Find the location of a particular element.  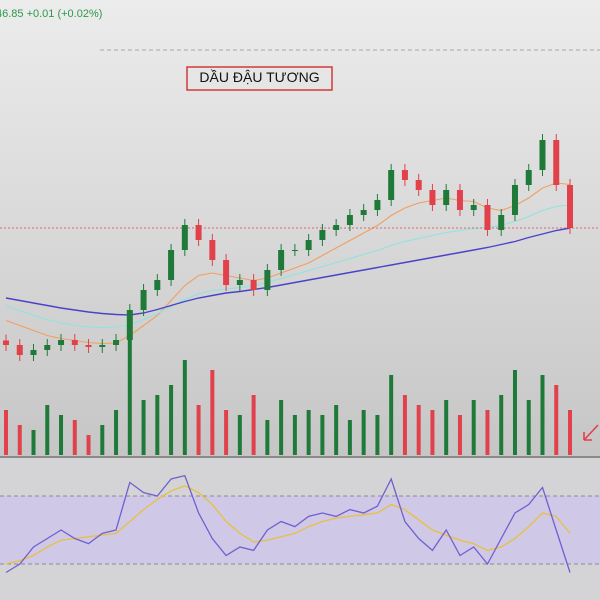

chart-title: DẦU ĐẬU TƯƠNG is located at coordinates (259, 77).